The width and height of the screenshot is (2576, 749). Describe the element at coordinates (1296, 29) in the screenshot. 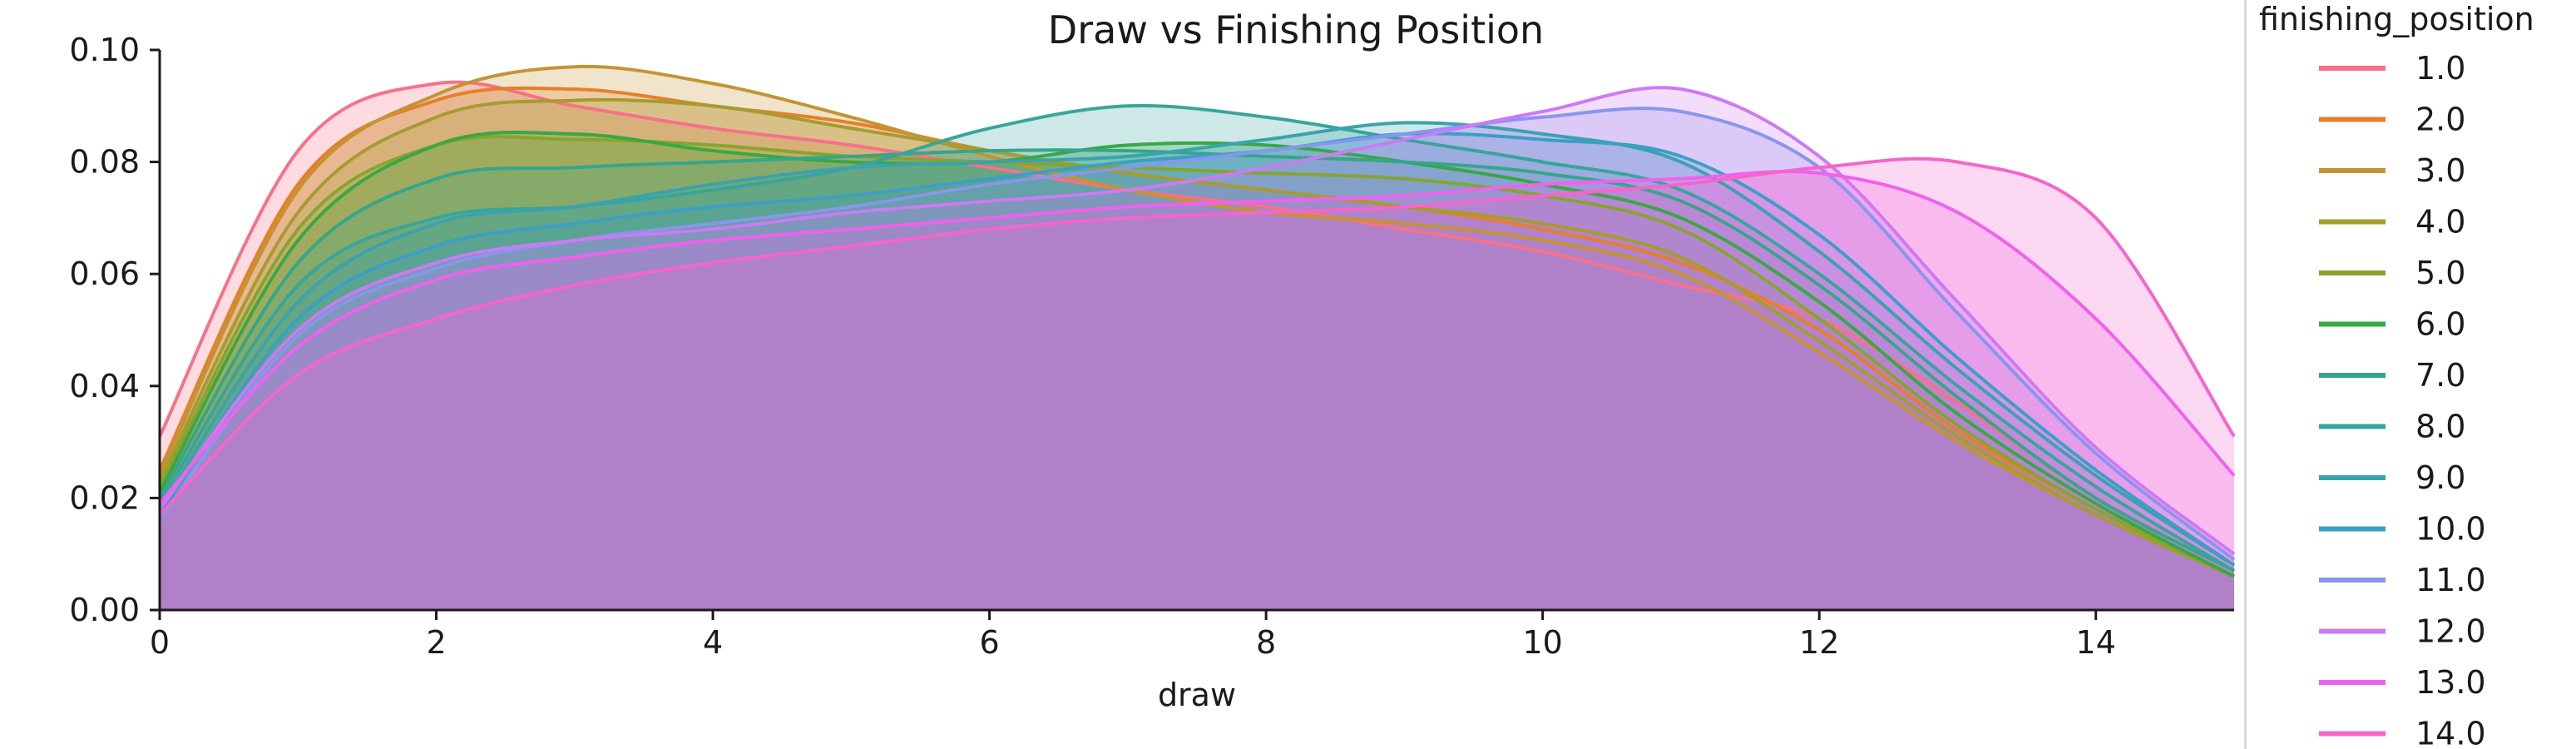

I see `chart-title: Draw vs Finishing Position` at that location.